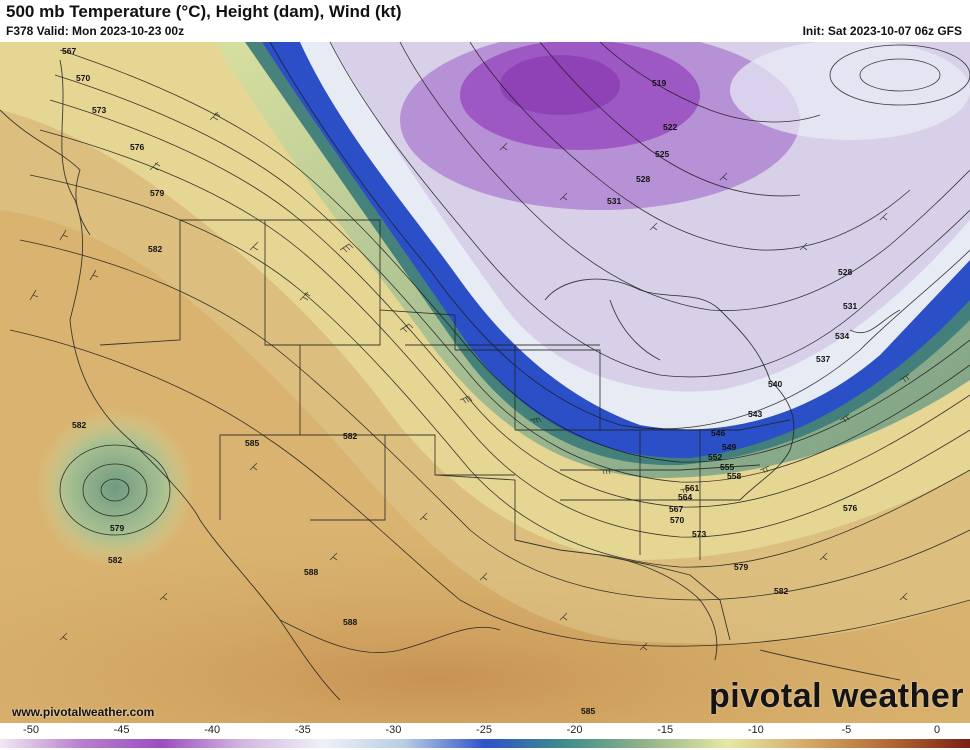 The width and height of the screenshot is (970, 750). What do you see at coordinates (882, 31) in the screenshot?
I see `init-time: Init: Sat 2023-10-07 06z GFS` at bounding box center [882, 31].